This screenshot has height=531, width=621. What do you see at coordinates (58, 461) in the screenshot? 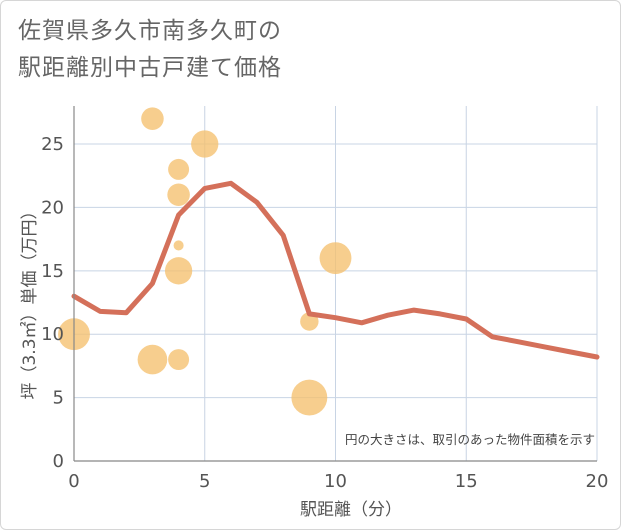
I see `y-tick-label-0: 0` at bounding box center [58, 461].